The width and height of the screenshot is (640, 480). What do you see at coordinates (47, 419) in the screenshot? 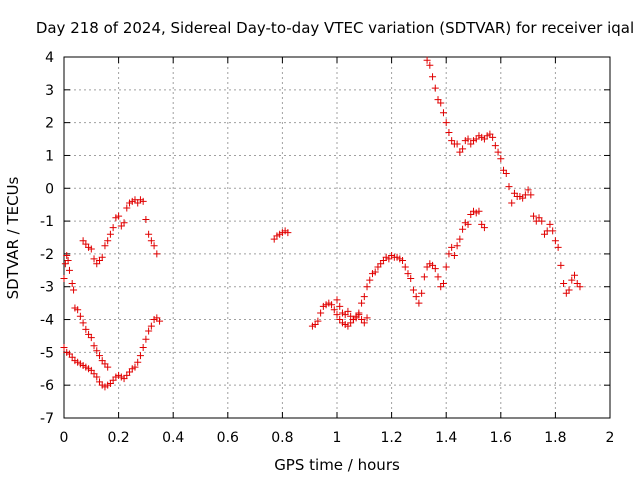
I see `y-tick-label: -7` at bounding box center [47, 419].